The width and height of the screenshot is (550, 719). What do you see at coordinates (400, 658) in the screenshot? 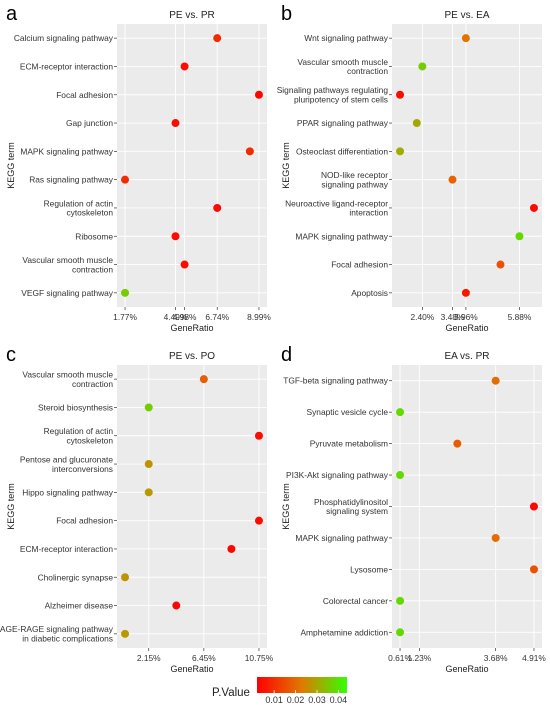
I see `x-tick-label: 0.61%` at bounding box center [400, 658].